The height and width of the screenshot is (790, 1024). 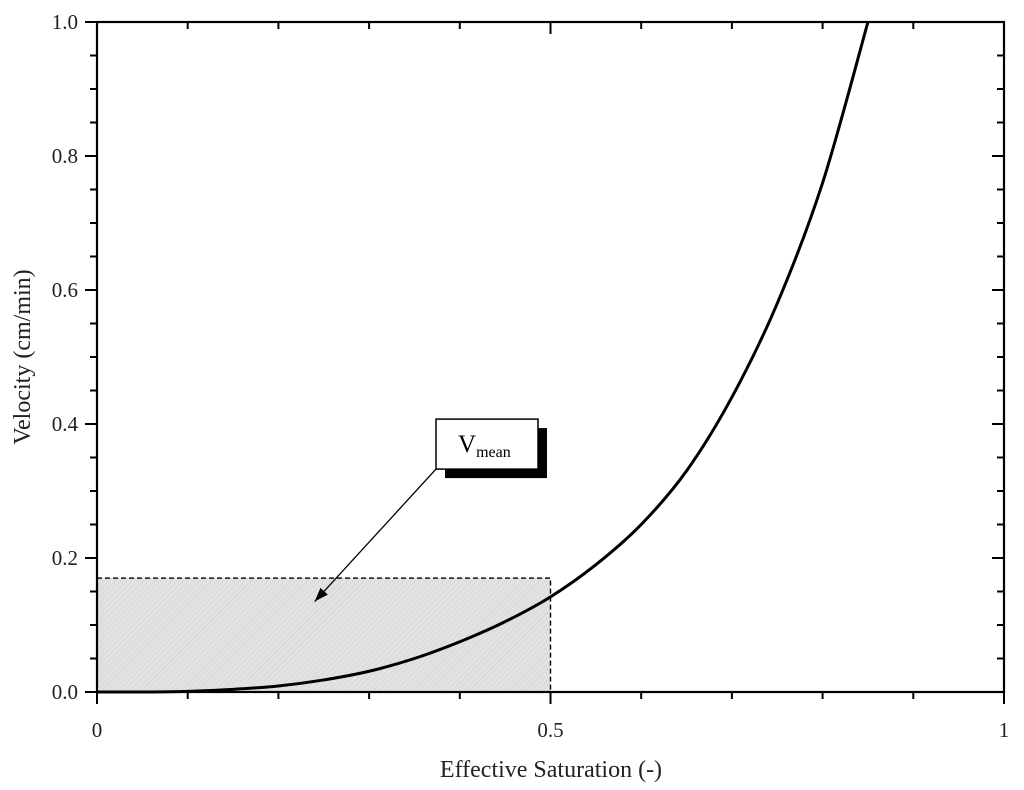 I want to click on y-tick-label: 0.8, so click(x=65, y=156).